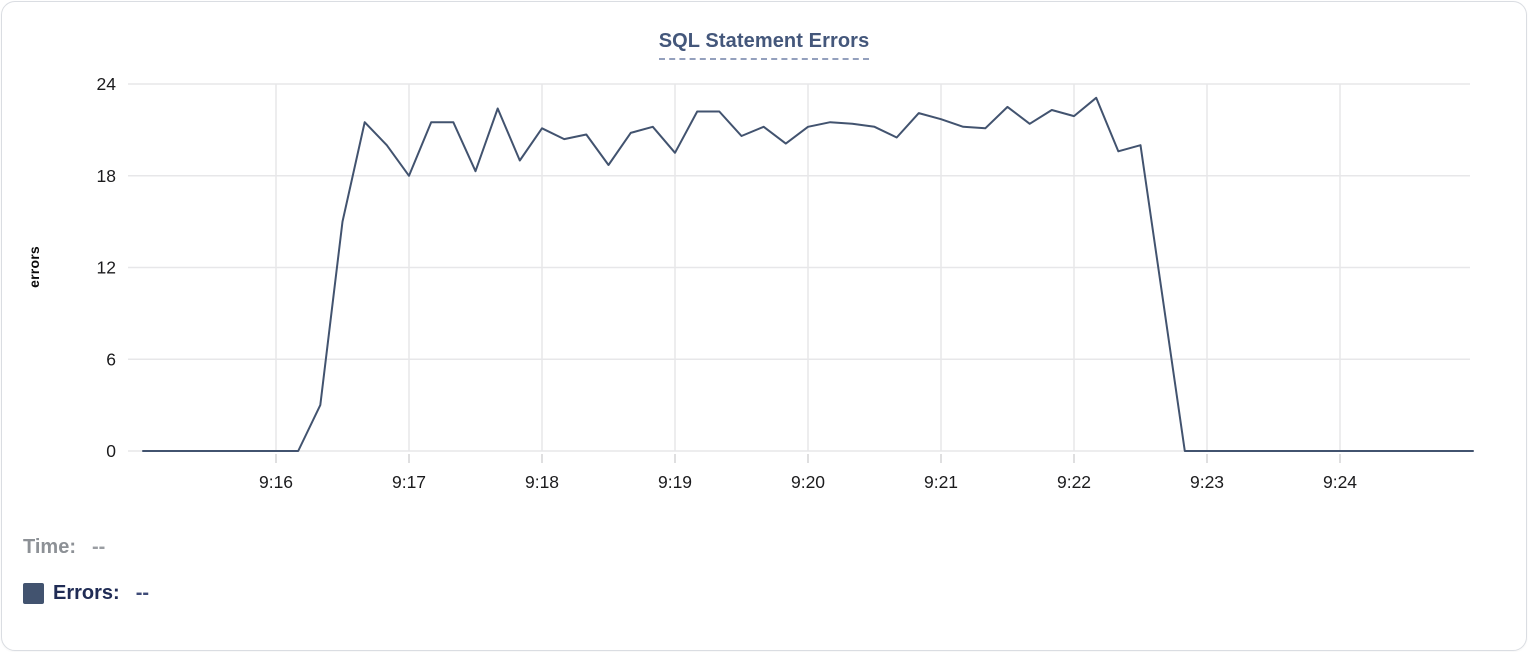  Describe the element at coordinates (34, 267) in the screenshot. I see `y-axis-label: errors` at that location.